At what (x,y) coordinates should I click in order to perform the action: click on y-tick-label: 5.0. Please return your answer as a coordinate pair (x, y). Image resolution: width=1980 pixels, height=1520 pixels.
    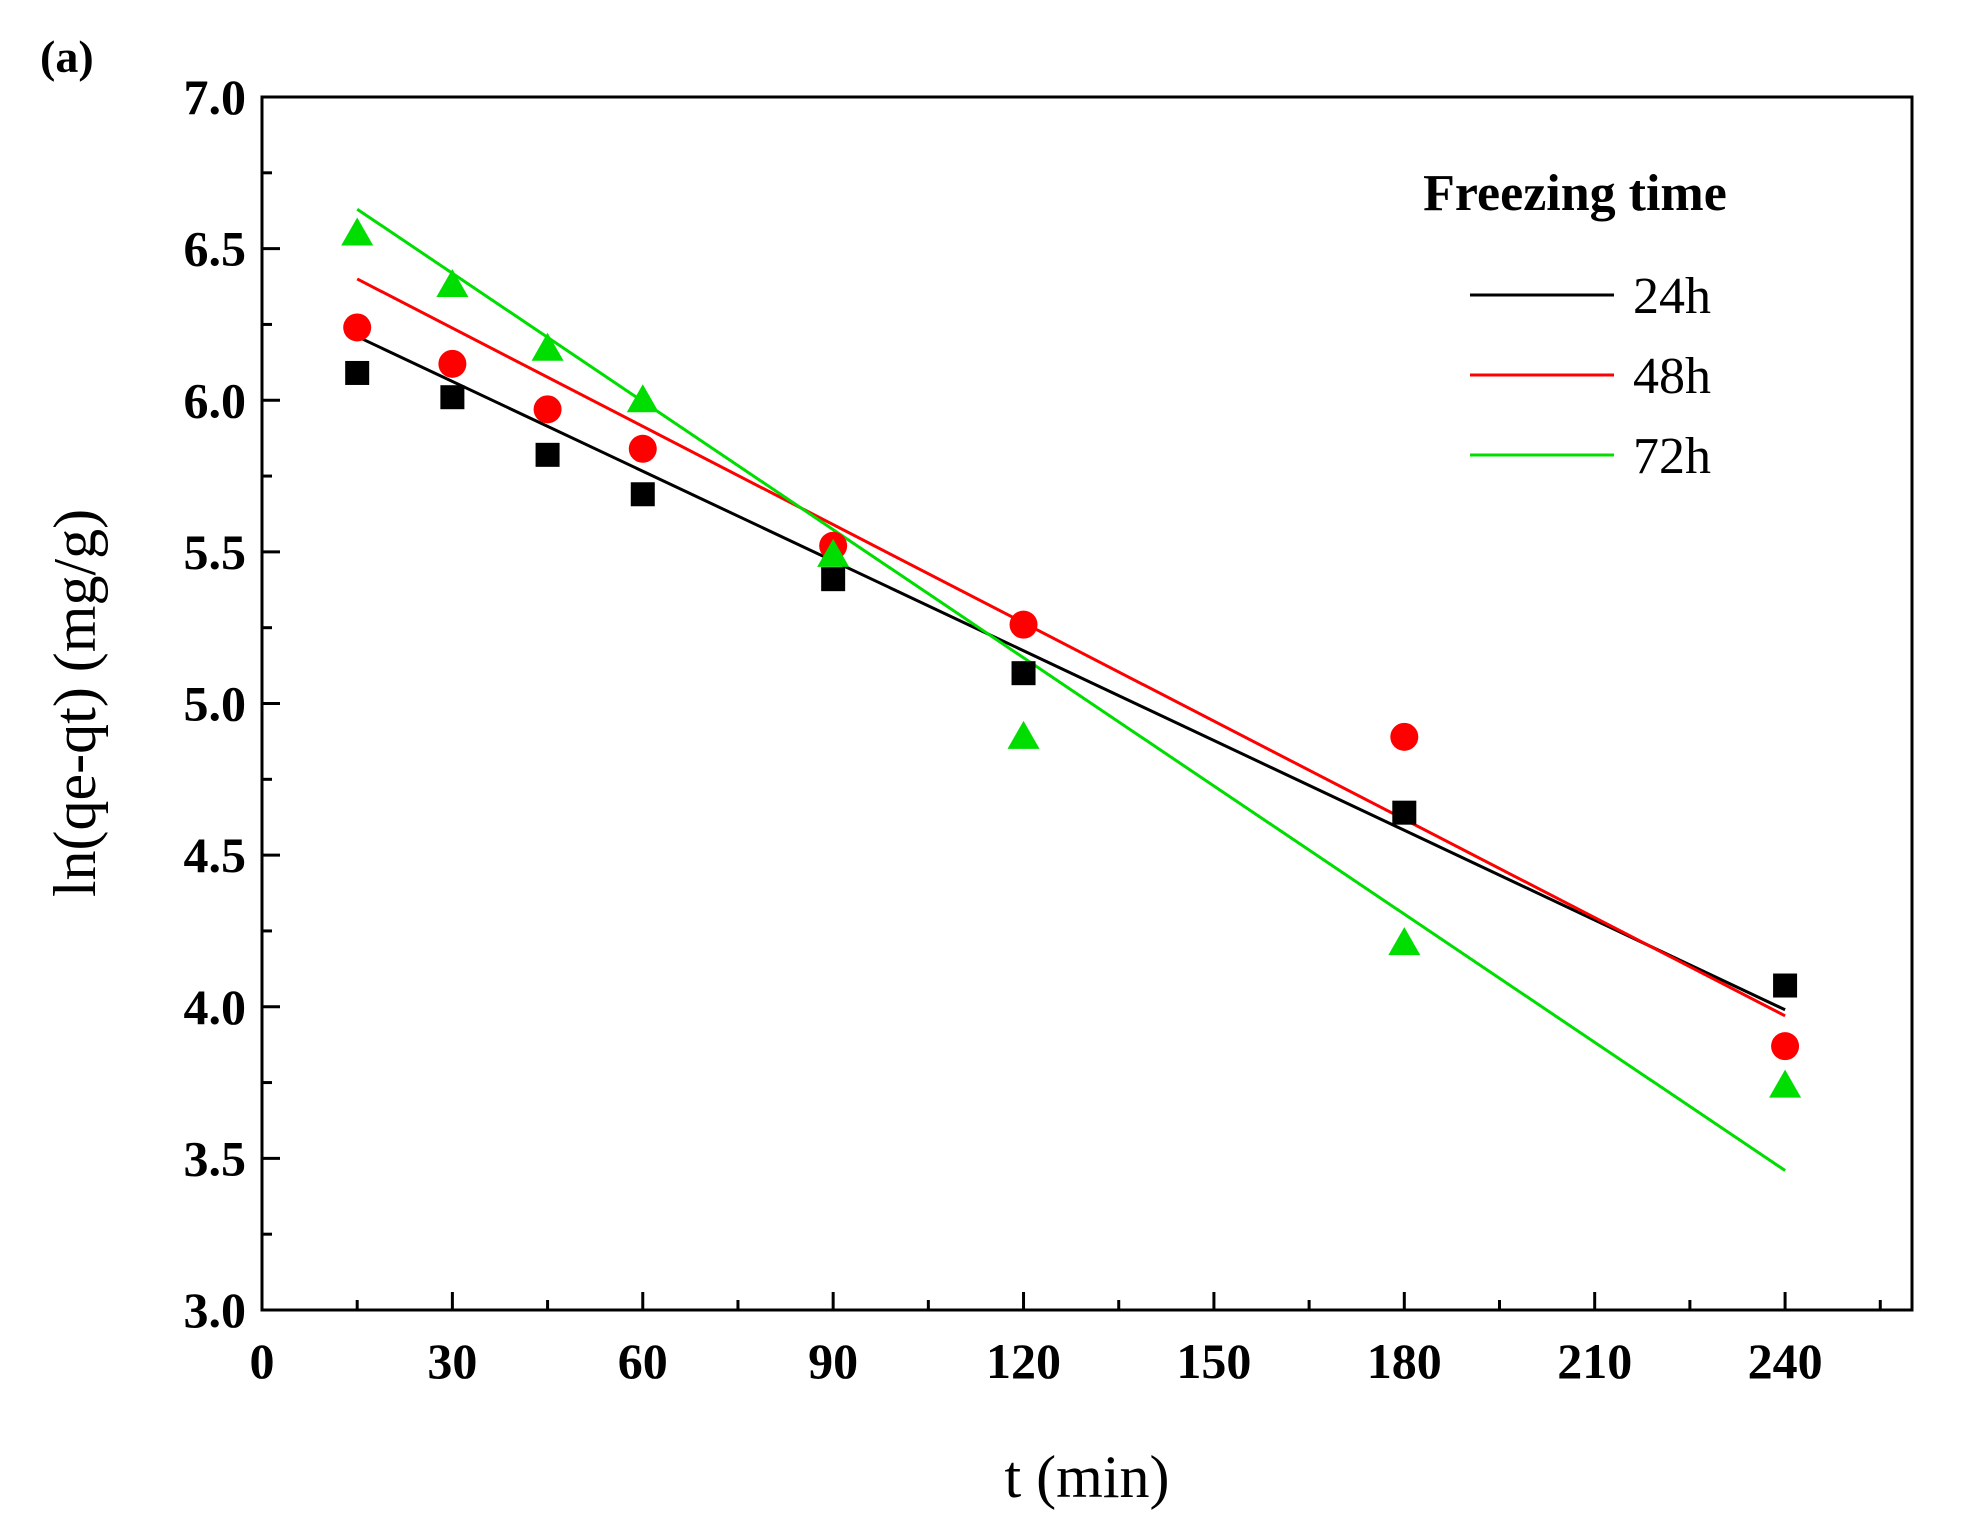
    Looking at the image, I should click on (215, 704).